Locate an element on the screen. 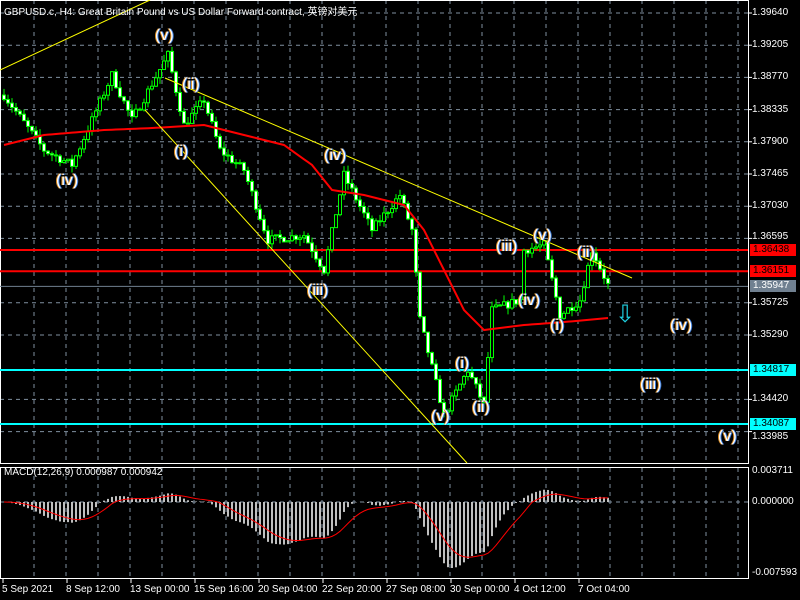  wave-label: (iii) is located at coordinates (507, 246).